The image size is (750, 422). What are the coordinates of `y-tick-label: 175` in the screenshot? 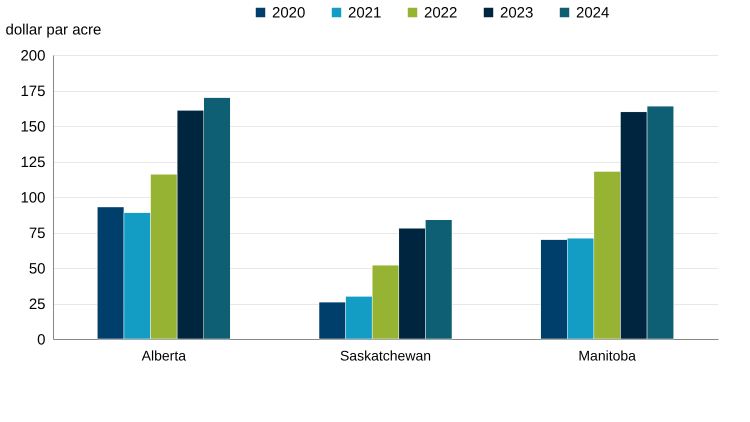 It's located at (33, 91).